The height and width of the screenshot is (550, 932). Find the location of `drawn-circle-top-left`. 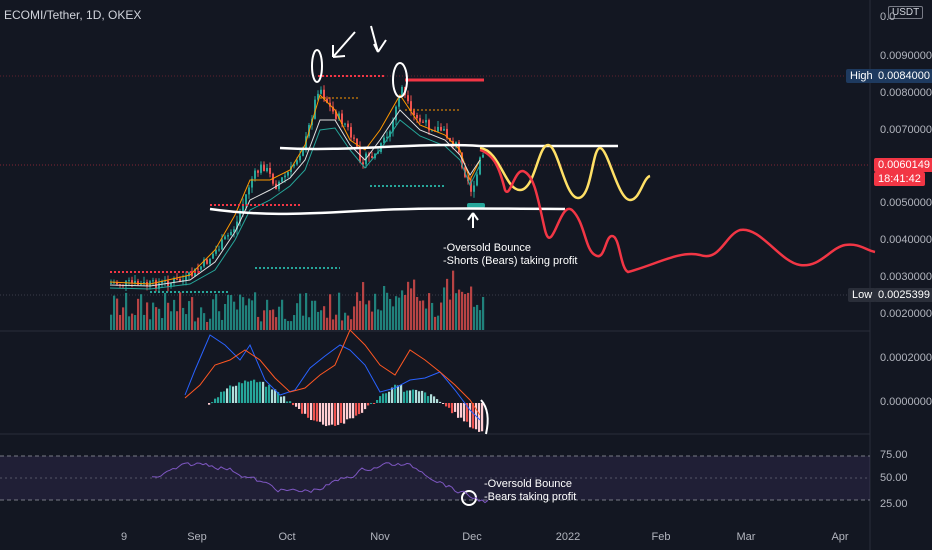

drawn-circle-top-left is located at coordinates (317, 66).